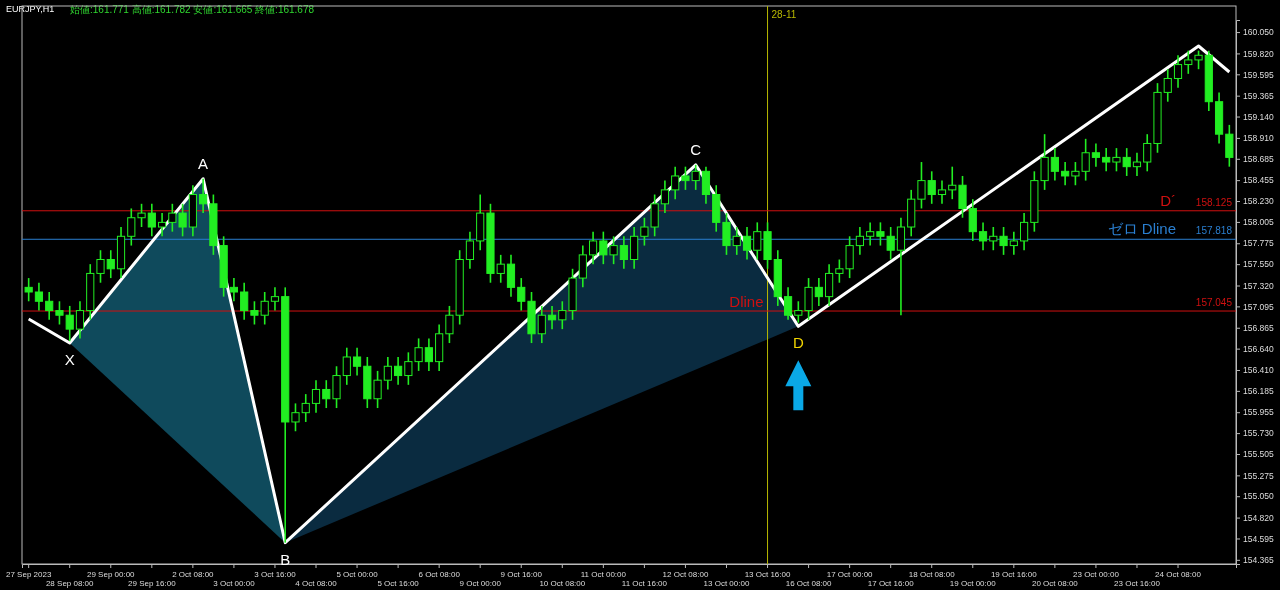 This screenshot has height=590, width=1280. What do you see at coordinates (193, 574) in the screenshot?
I see `x-tick-label: 2 Oct 08:00` at bounding box center [193, 574].